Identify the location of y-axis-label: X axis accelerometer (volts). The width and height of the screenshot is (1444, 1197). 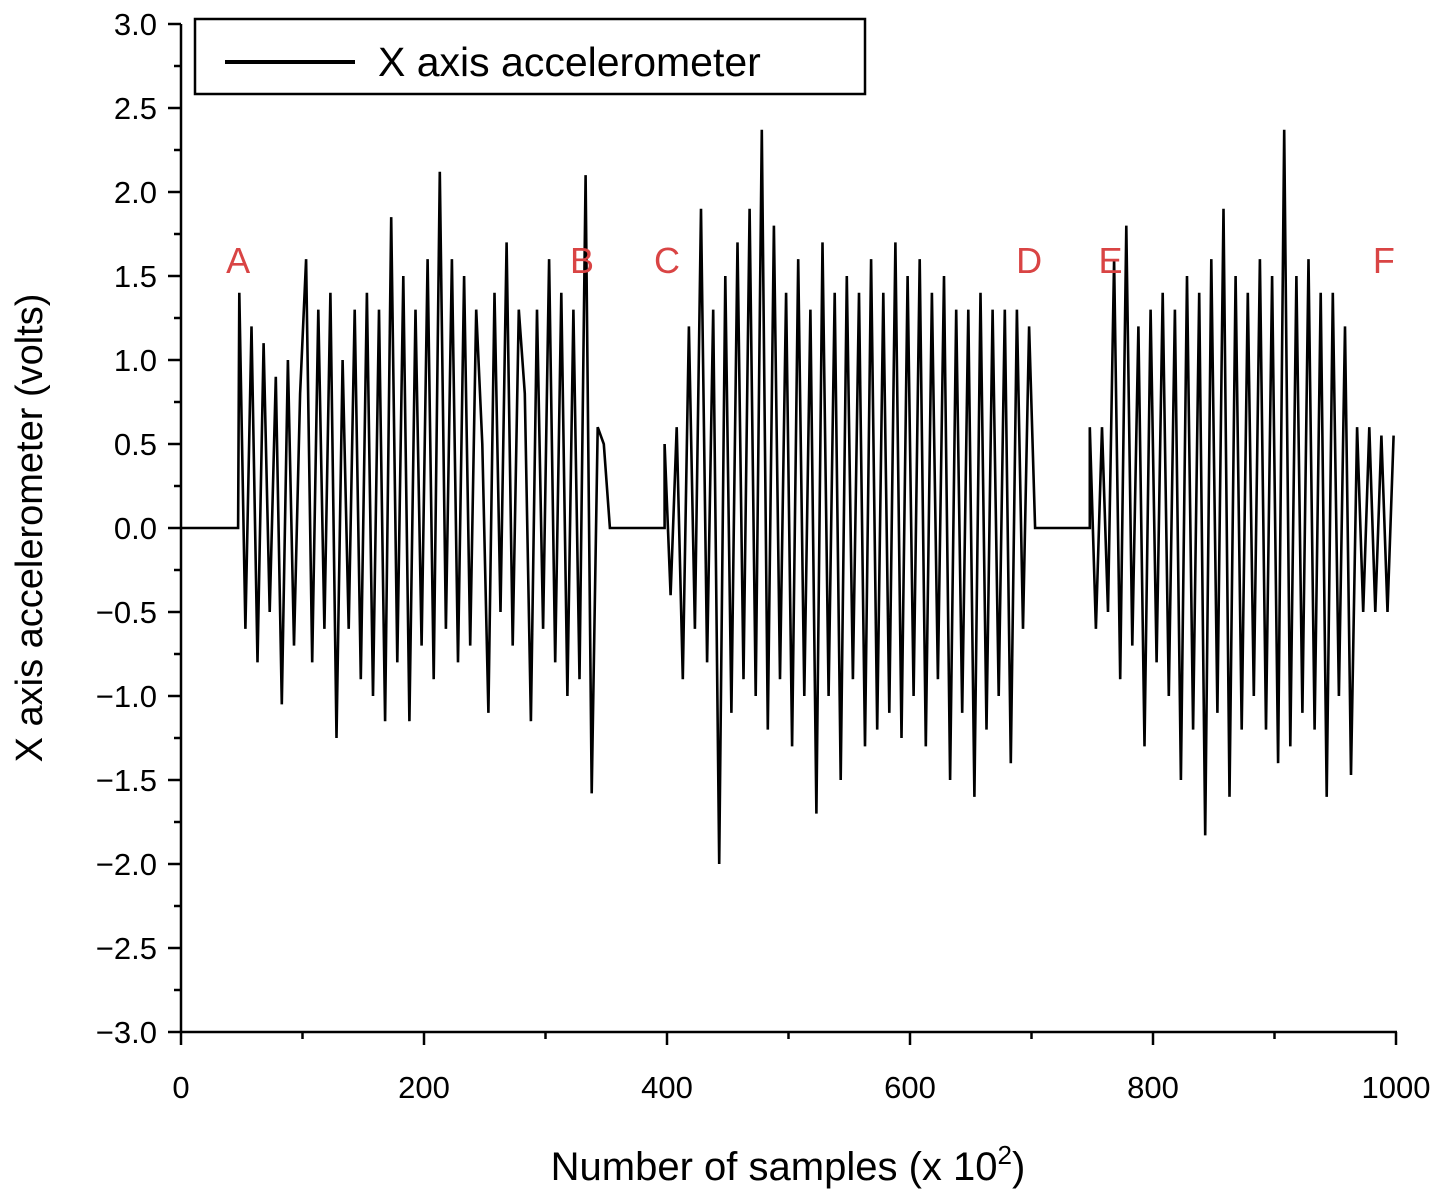
(30, 528).